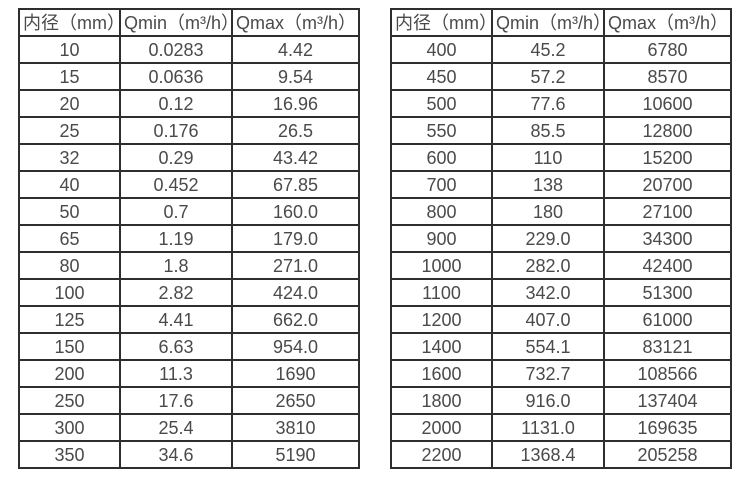 The height and width of the screenshot is (483, 750). I want to click on cell: 342.0, so click(548, 292).